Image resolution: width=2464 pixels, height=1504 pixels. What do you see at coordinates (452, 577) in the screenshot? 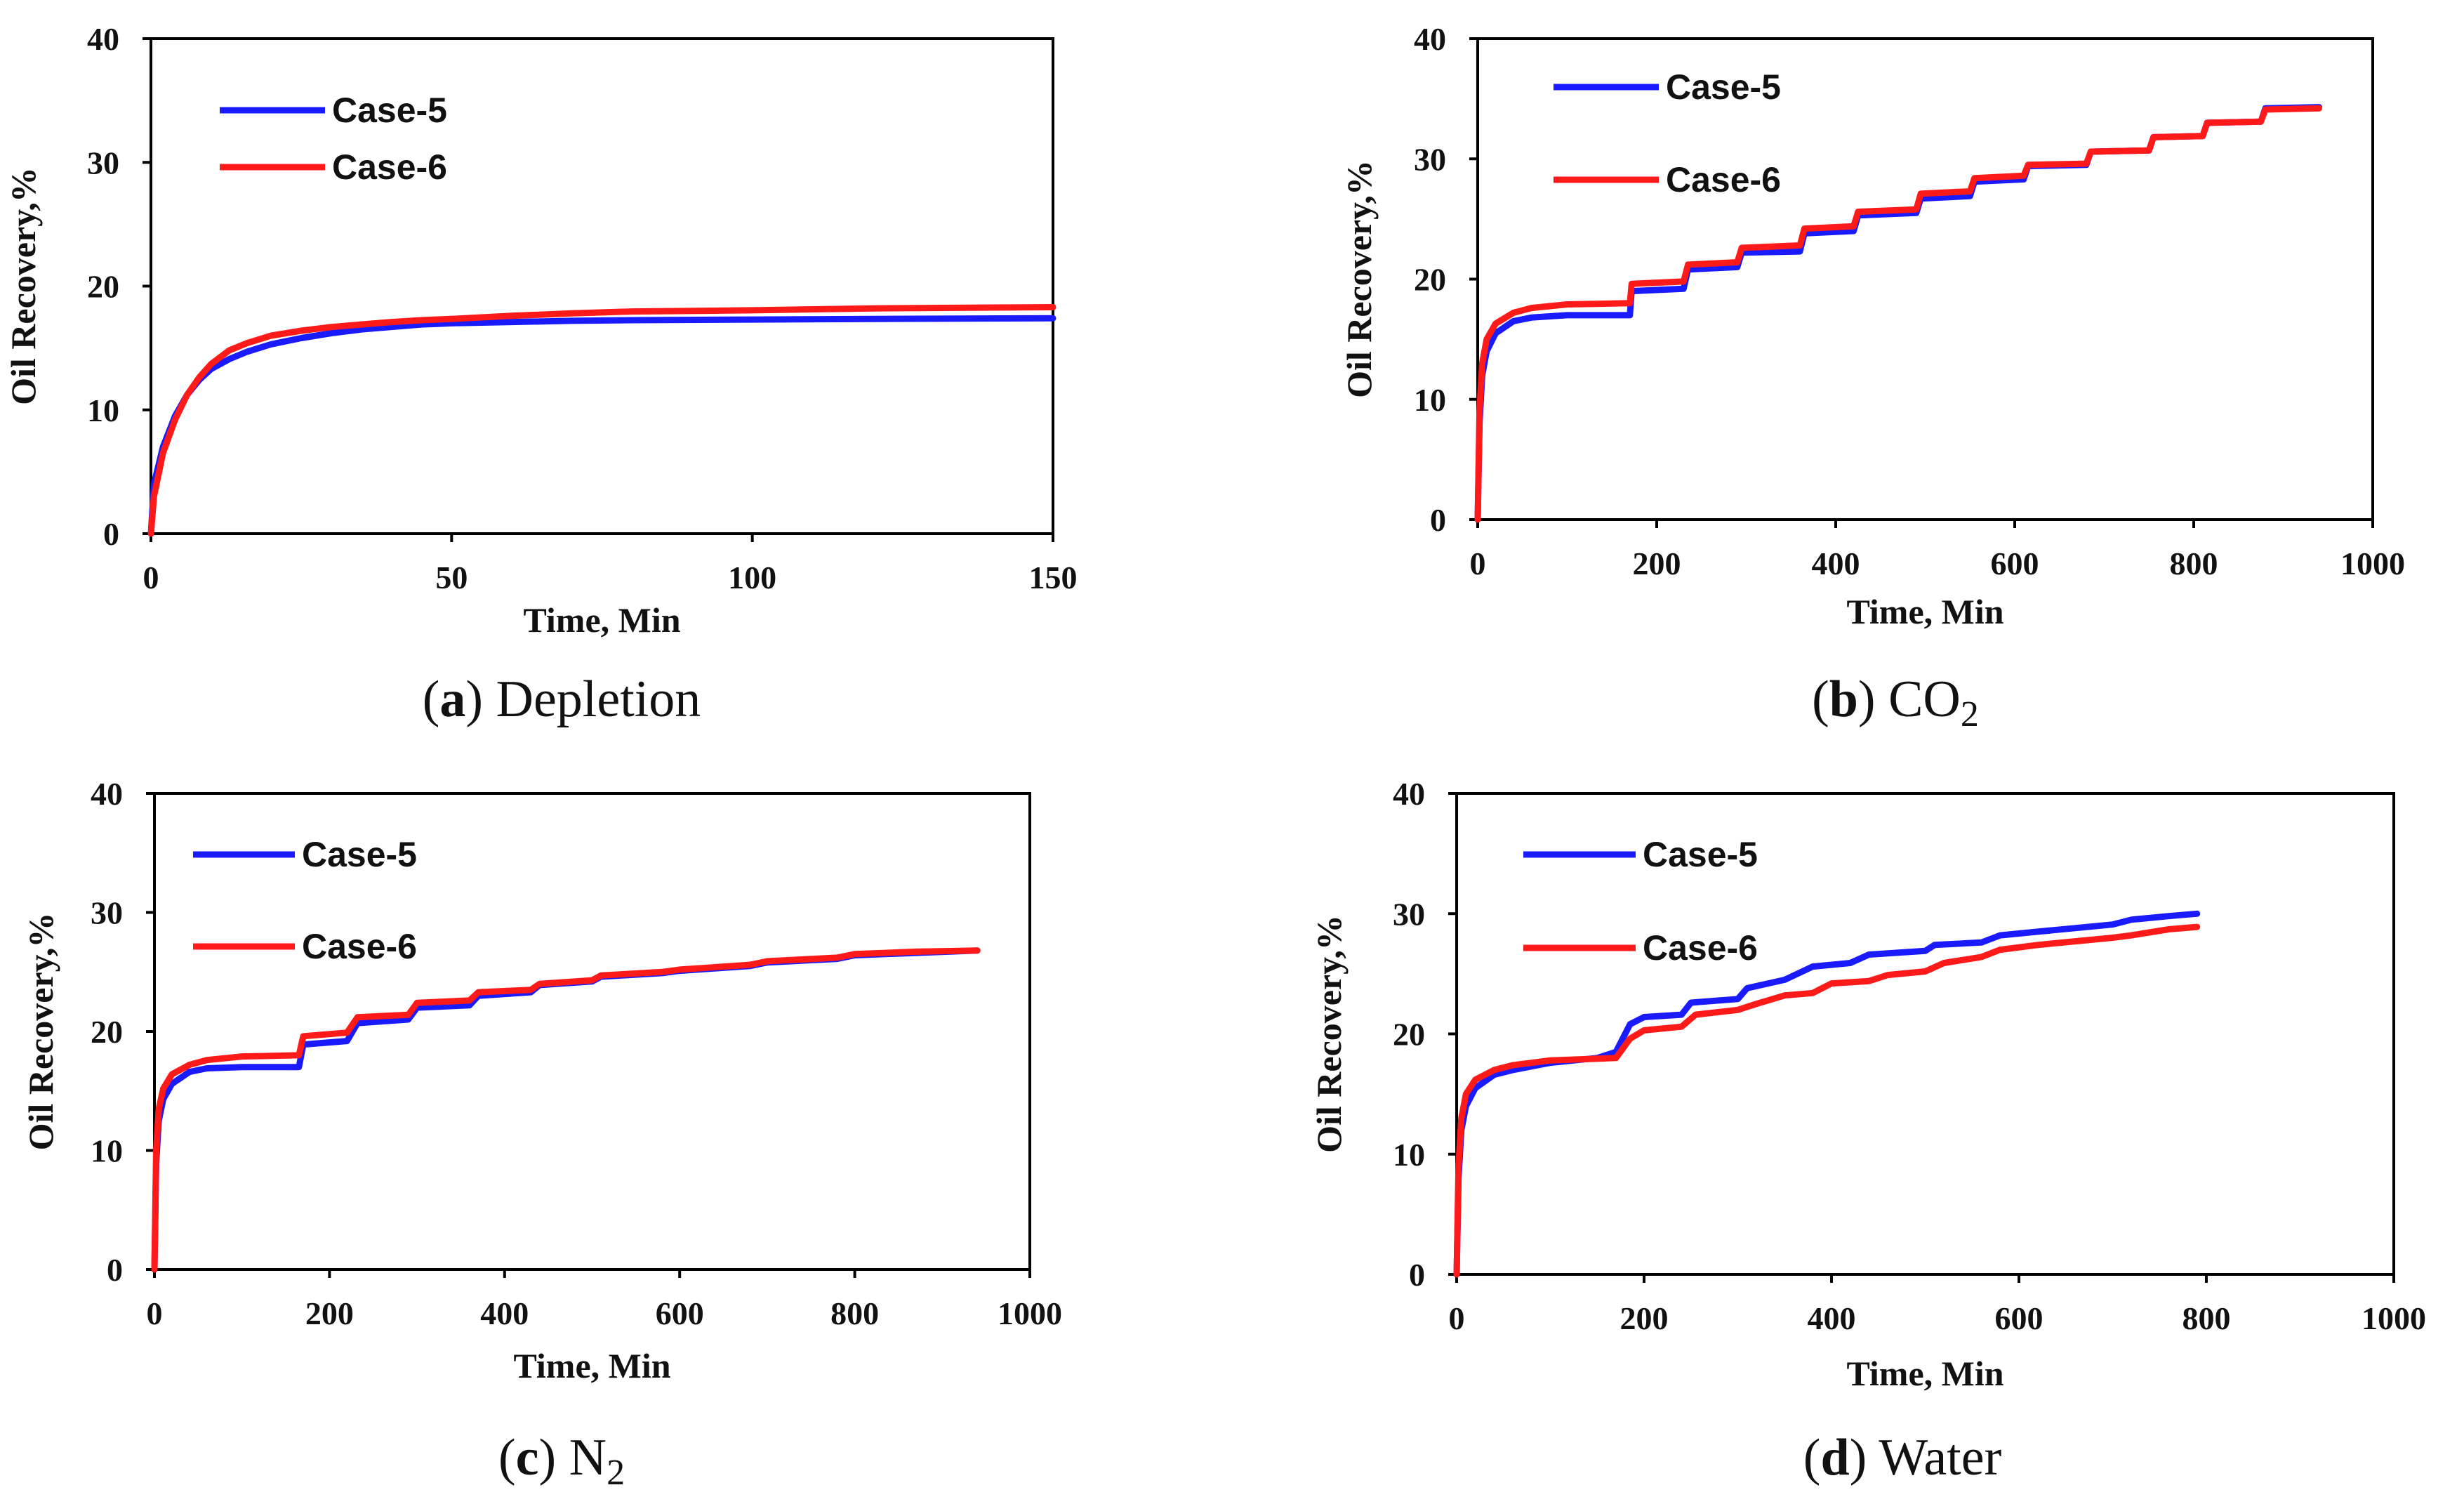
I see `x-tick-label: 50` at bounding box center [452, 577].